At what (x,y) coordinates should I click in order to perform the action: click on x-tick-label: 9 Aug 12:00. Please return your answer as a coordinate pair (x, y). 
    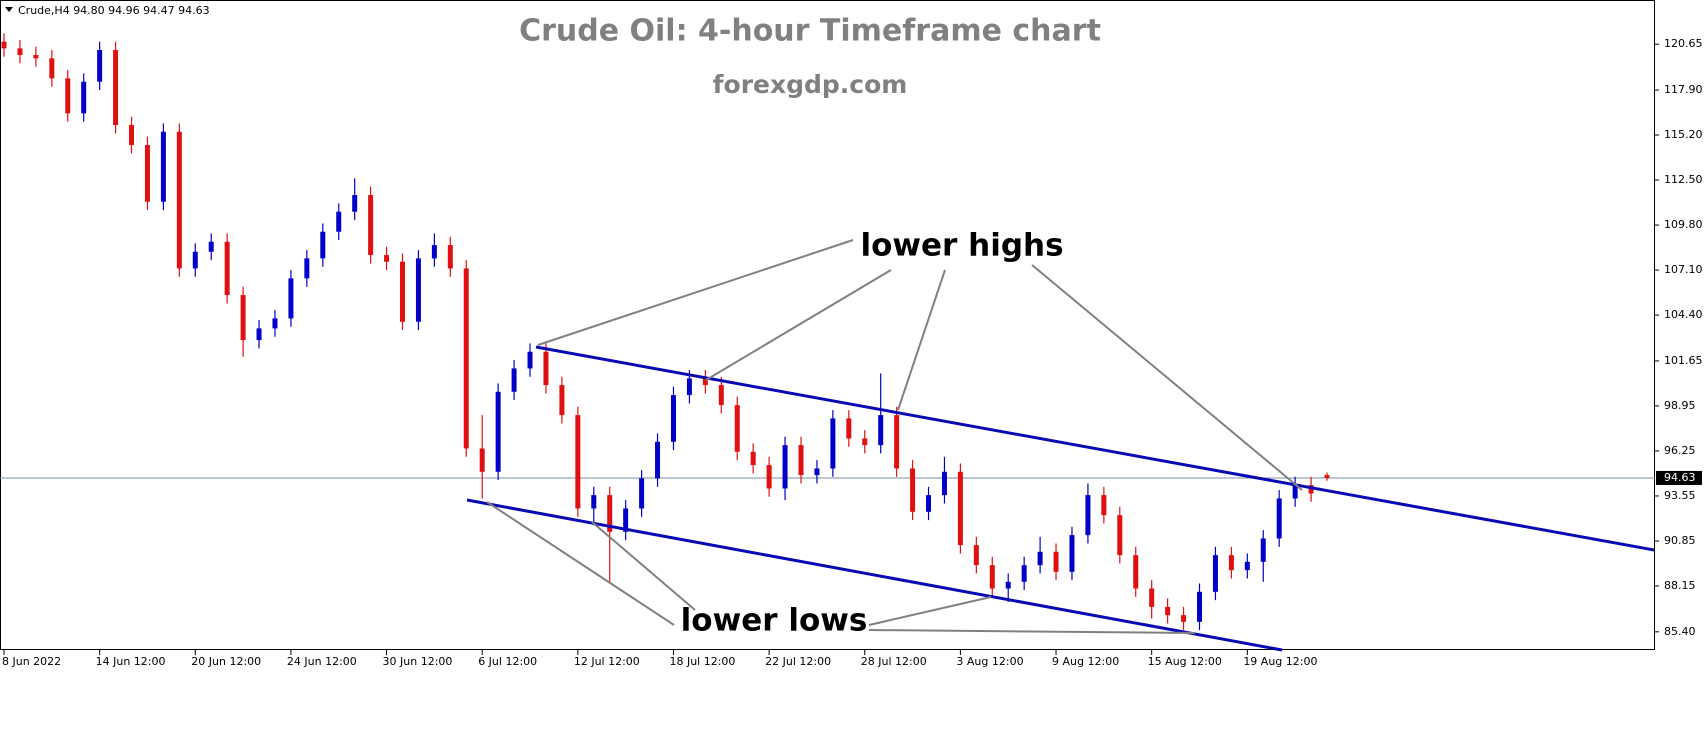
    Looking at the image, I should click on (1085, 661).